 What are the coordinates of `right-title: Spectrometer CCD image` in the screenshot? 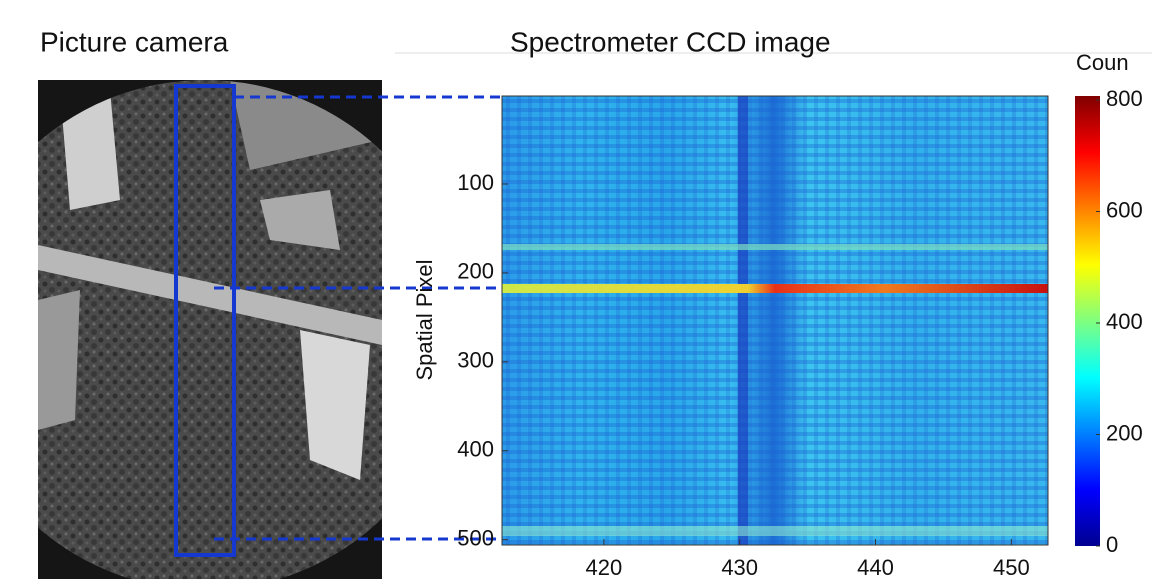 It's located at (670, 41).